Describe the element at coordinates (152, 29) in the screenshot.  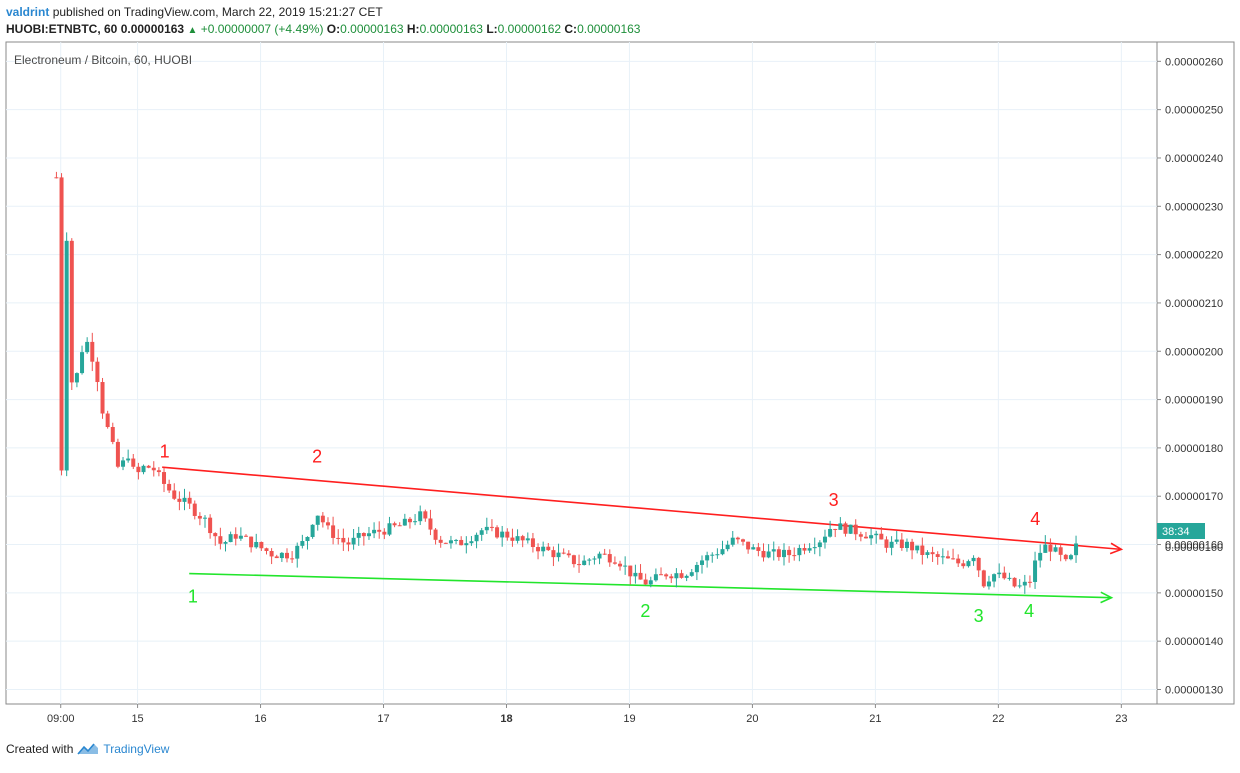
I see `last-price: 0.00000163` at that location.